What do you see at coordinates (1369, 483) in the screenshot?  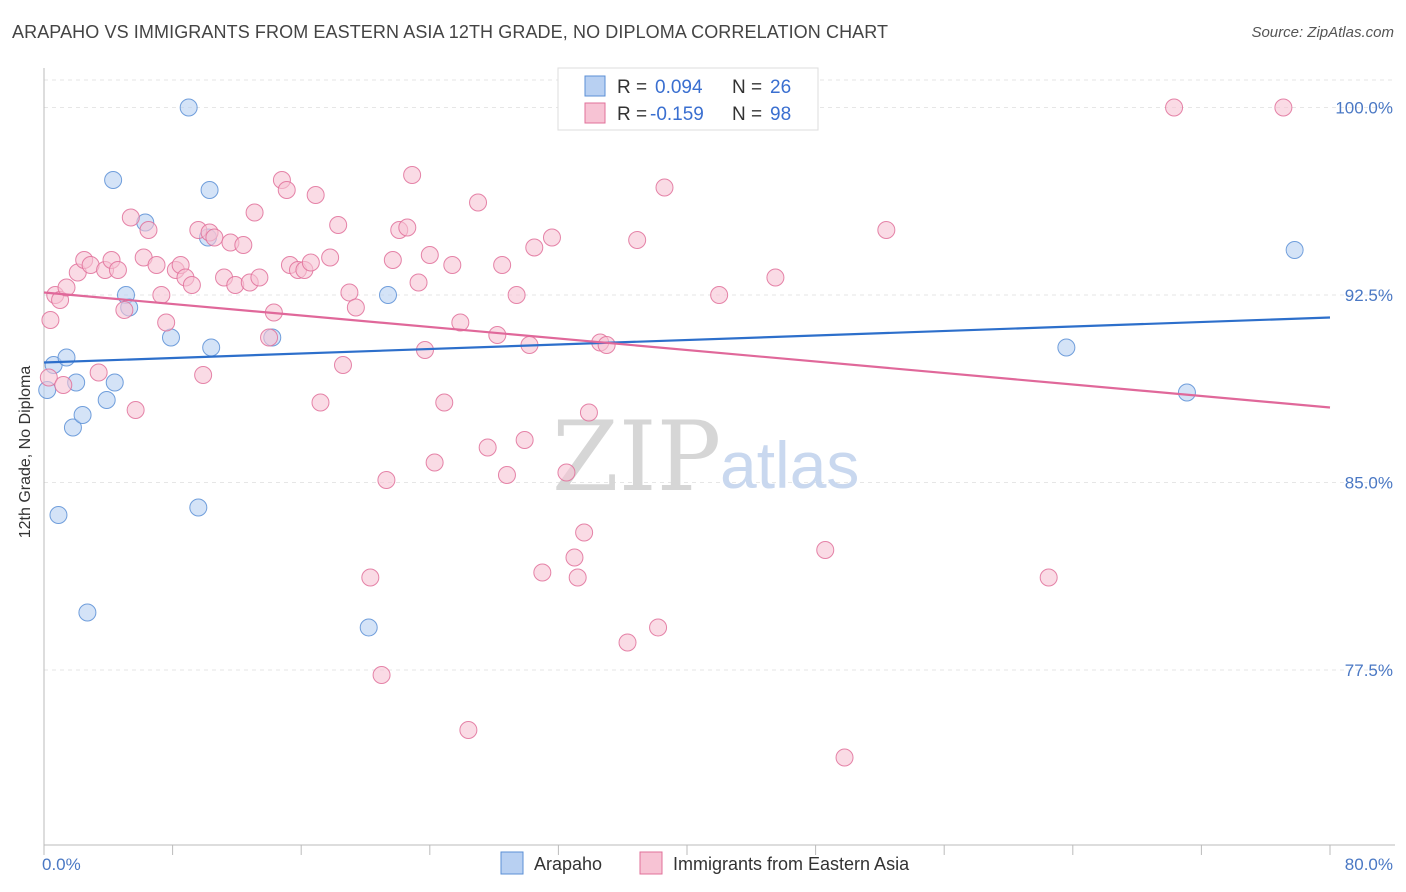 I see `y-tick-label-1: 85.0%` at bounding box center [1369, 483].